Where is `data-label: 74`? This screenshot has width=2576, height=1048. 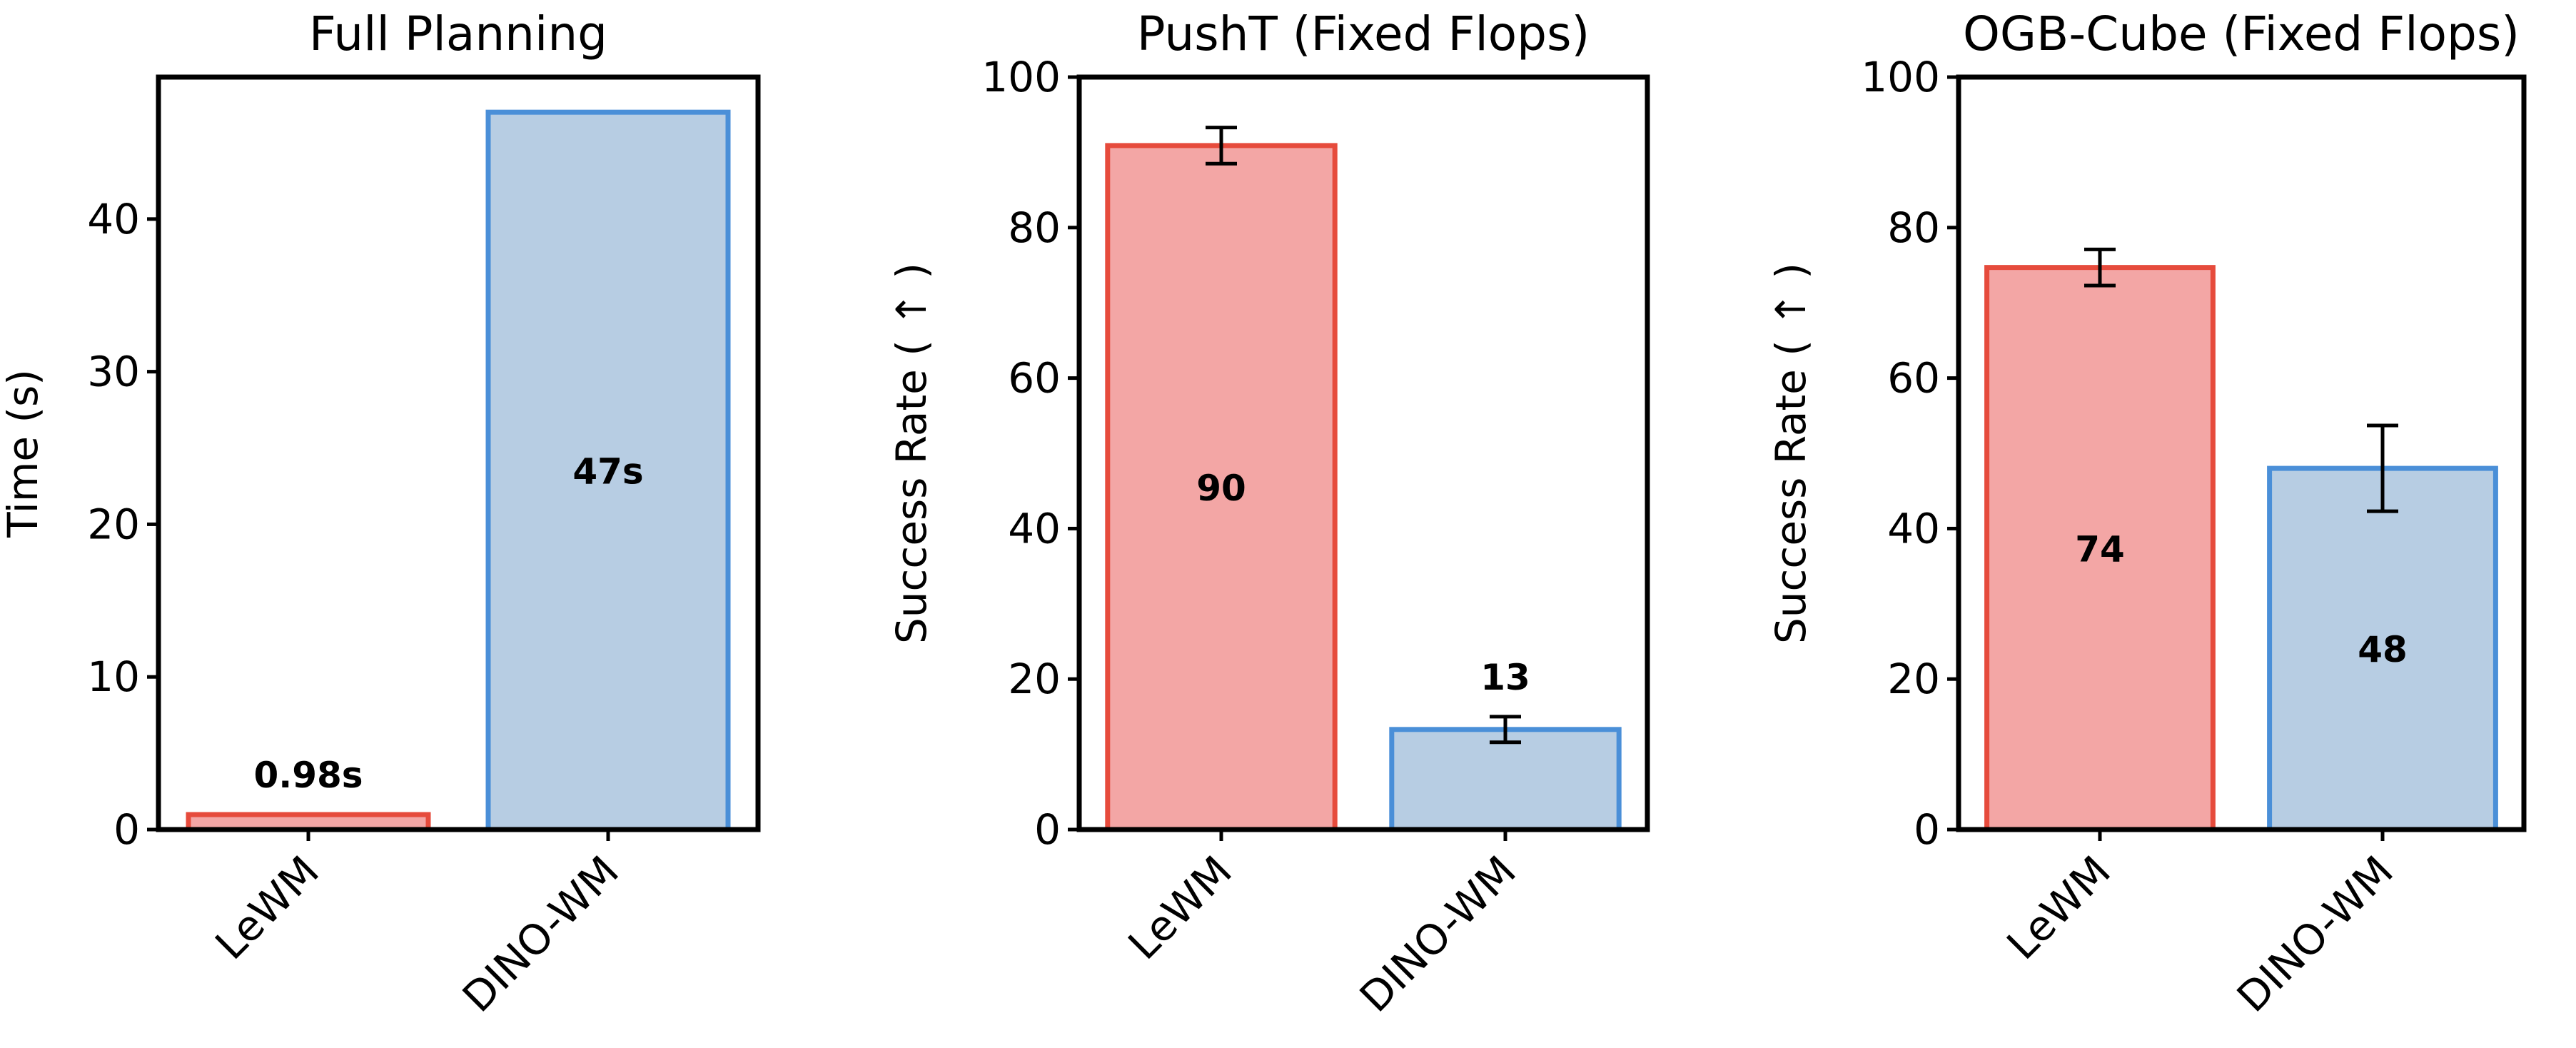 data-label: 74 is located at coordinates (2100, 549).